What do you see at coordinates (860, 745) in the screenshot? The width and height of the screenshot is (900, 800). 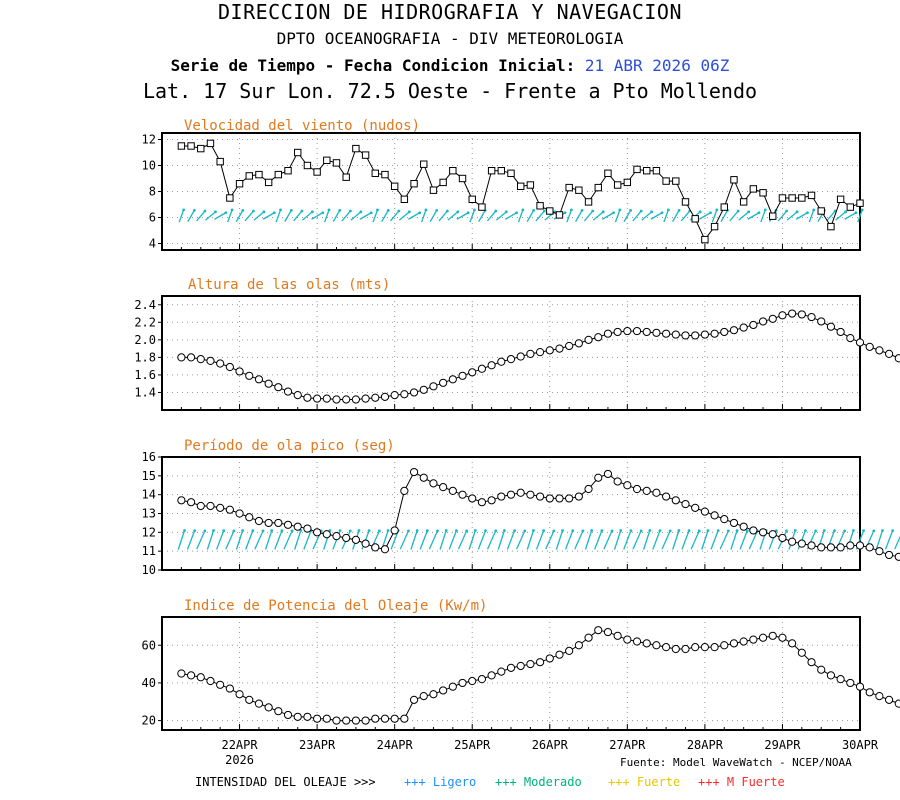 I see `x-tick-label: 30APR` at bounding box center [860, 745].